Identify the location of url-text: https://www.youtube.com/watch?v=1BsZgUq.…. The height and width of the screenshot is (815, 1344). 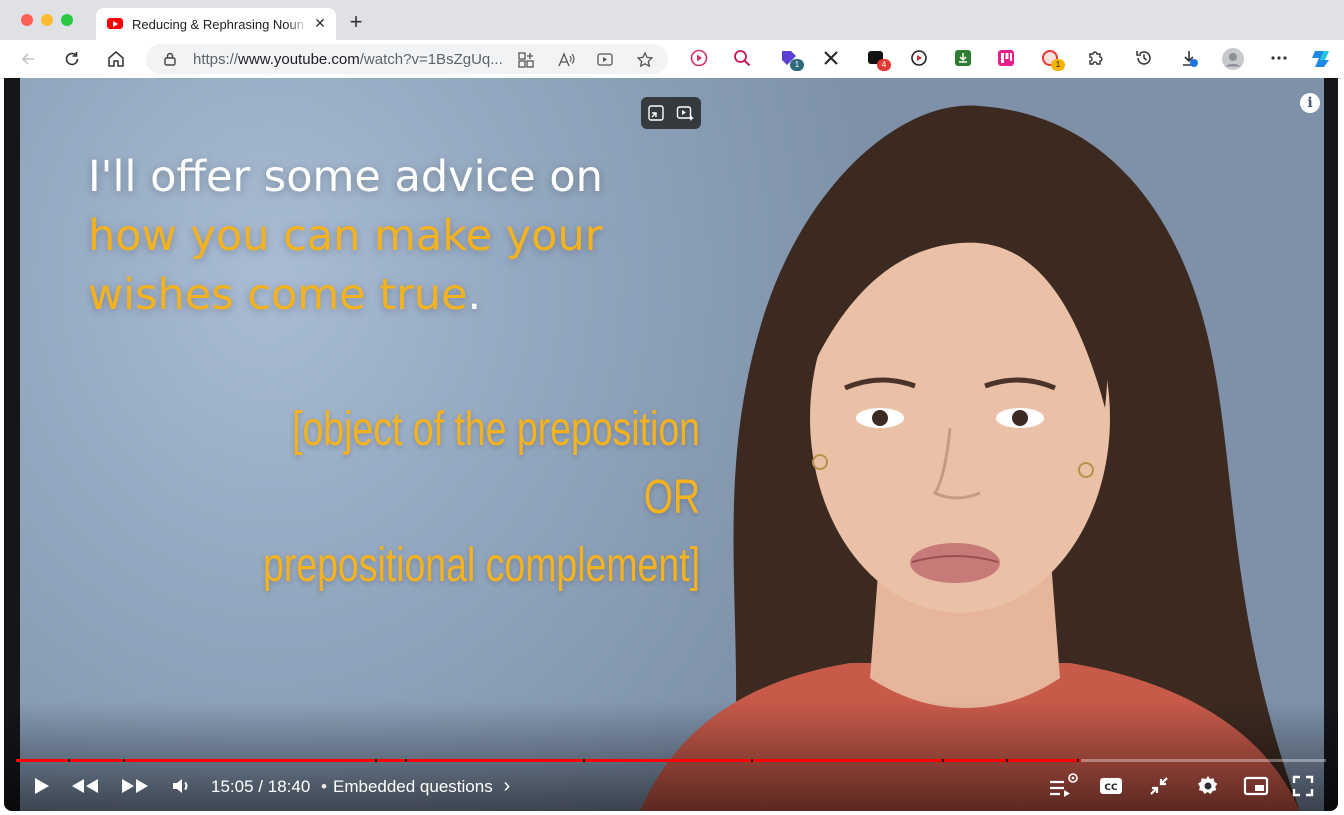
(348, 59).